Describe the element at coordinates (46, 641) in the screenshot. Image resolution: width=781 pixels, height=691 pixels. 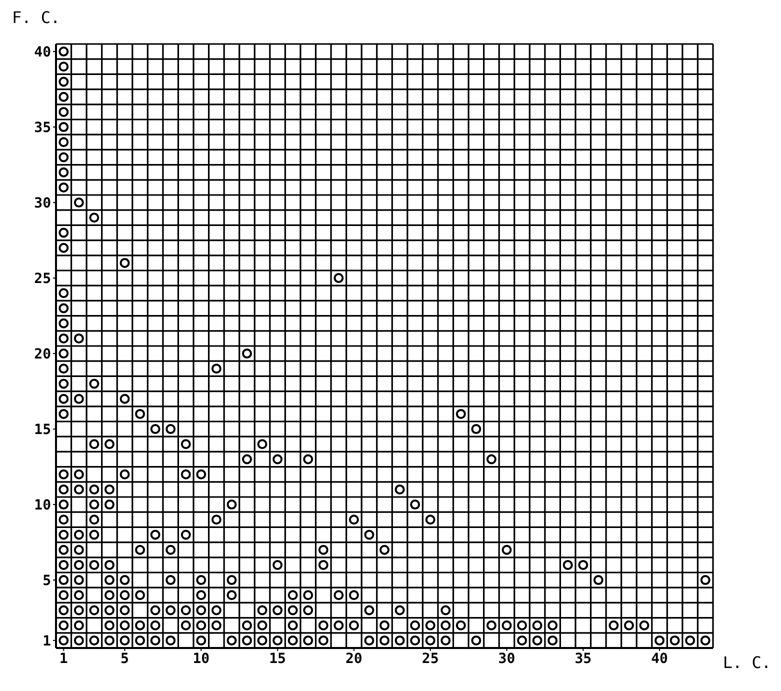
I see `y-tick-label: 1` at that location.